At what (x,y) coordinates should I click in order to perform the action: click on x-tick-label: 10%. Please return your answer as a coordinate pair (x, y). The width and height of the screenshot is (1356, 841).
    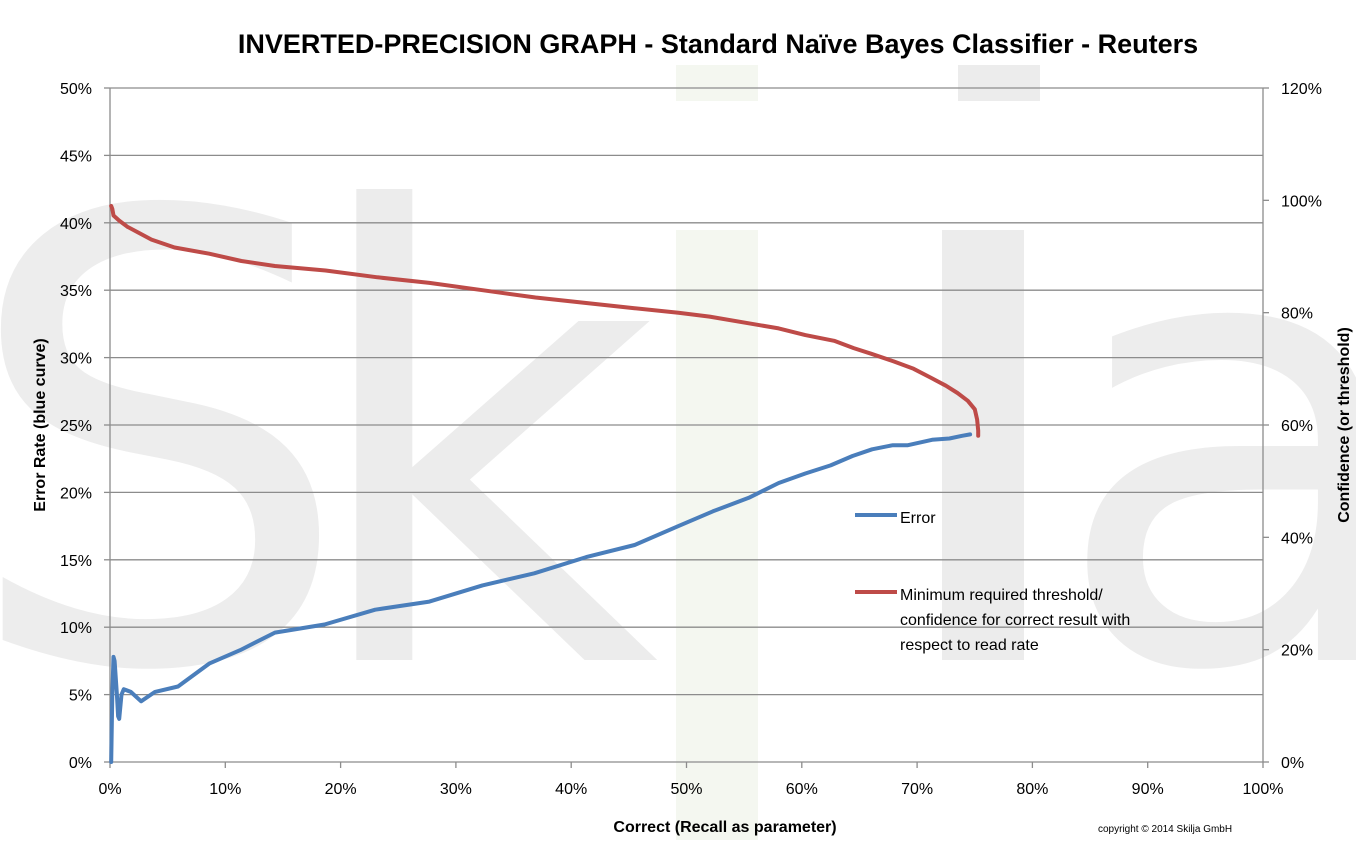
    Looking at the image, I should click on (225, 789).